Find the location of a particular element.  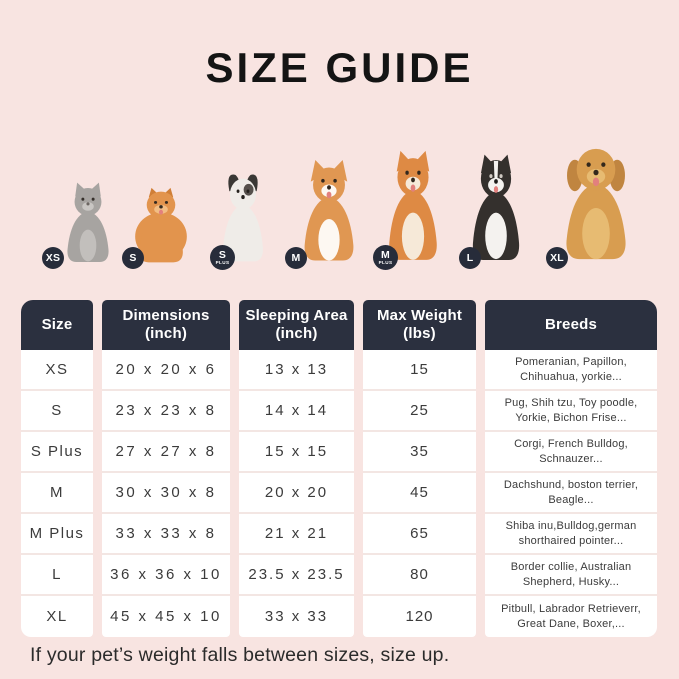

cell-max-weight: 65 is located at coordinates (419, 534).